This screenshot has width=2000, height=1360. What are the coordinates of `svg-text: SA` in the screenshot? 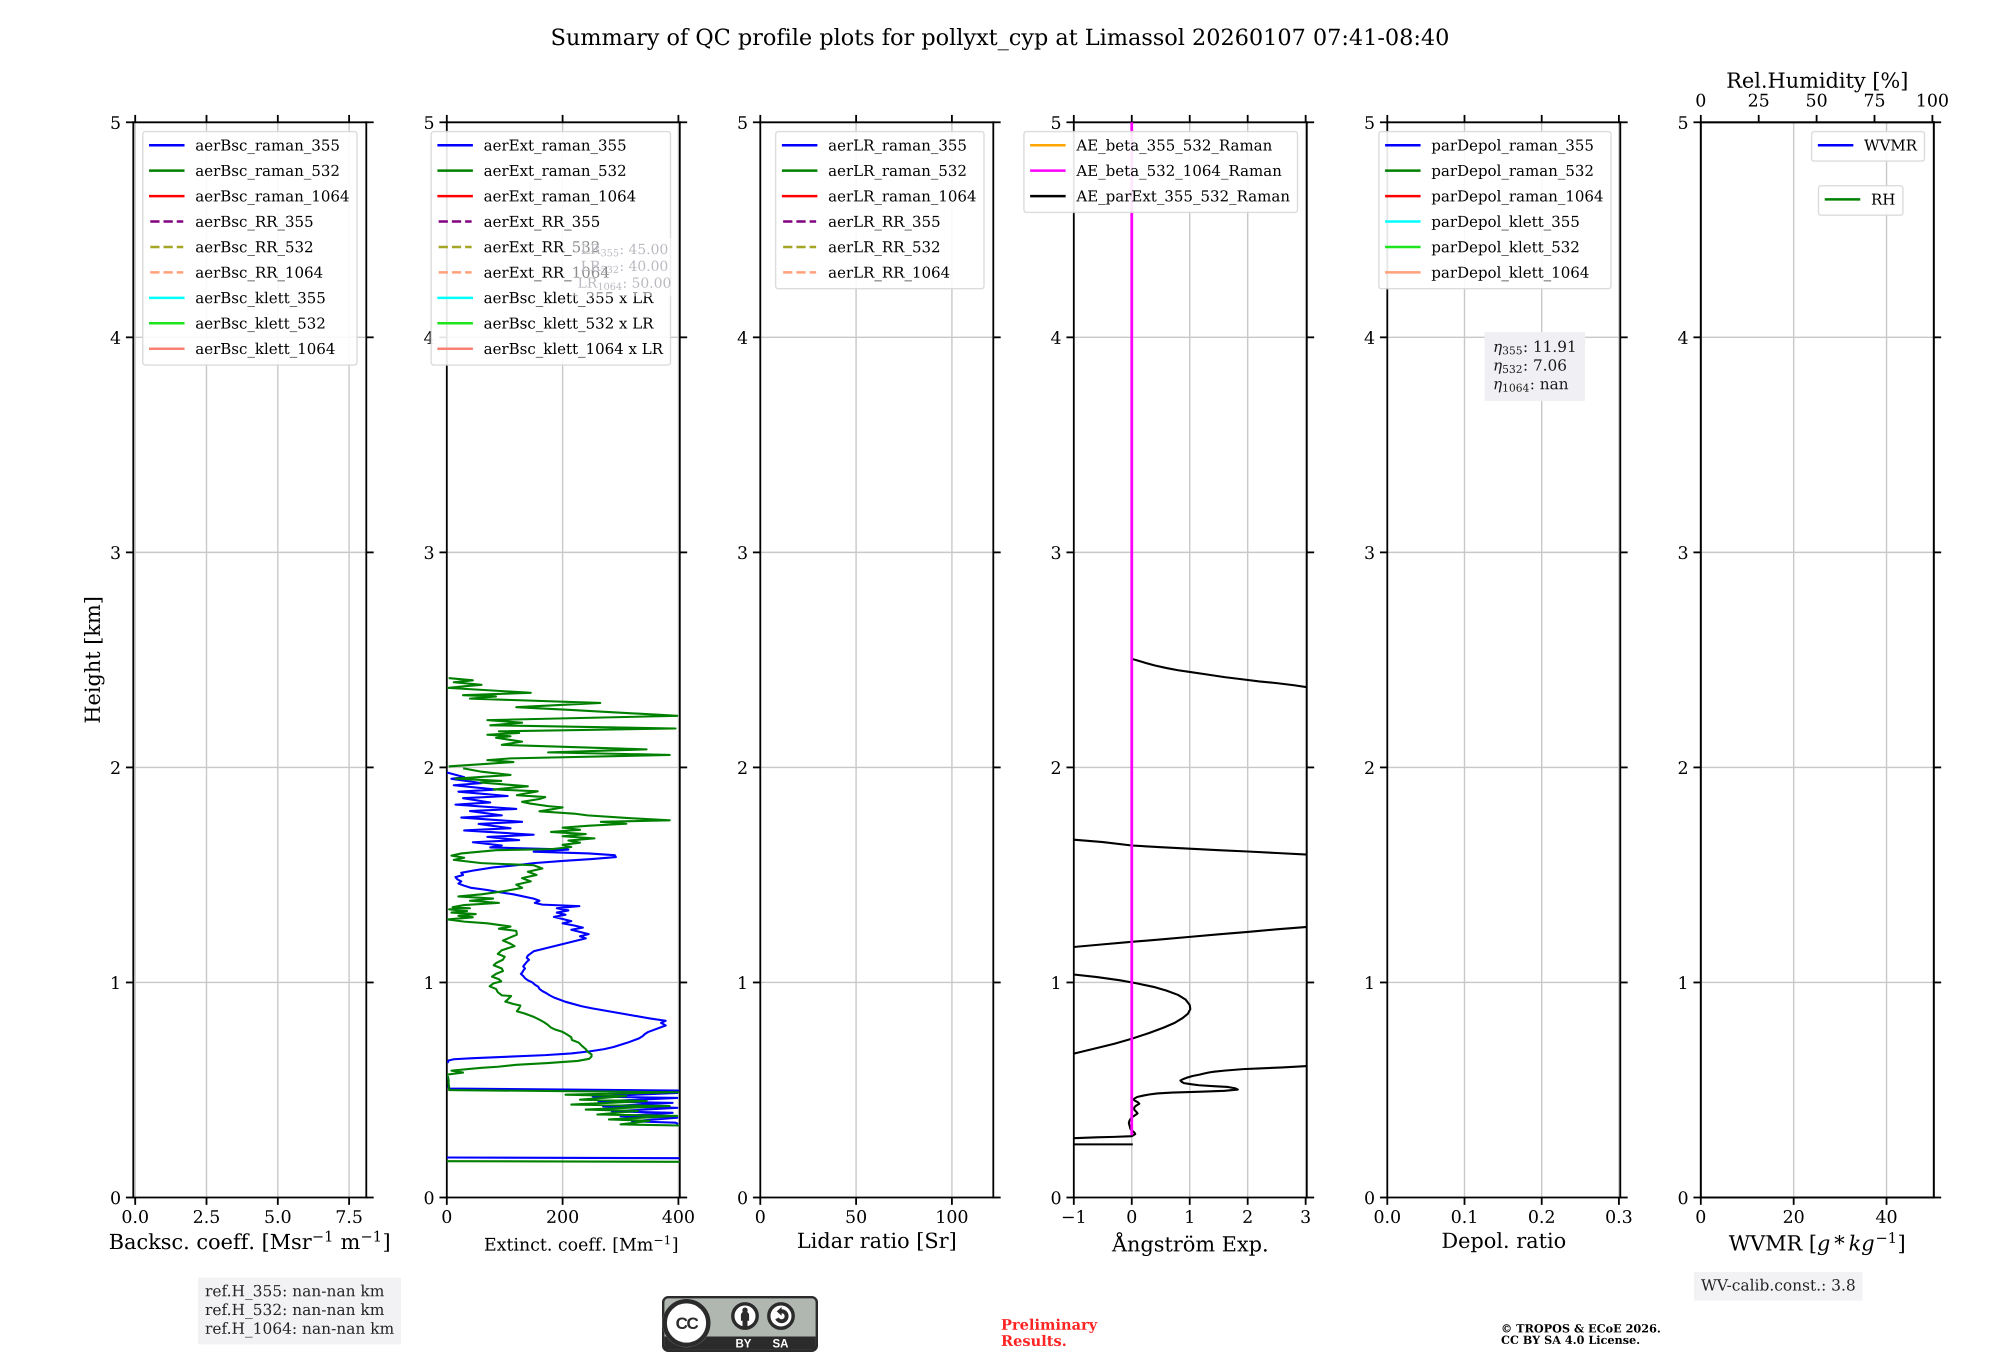 It's located at (781, 1345).